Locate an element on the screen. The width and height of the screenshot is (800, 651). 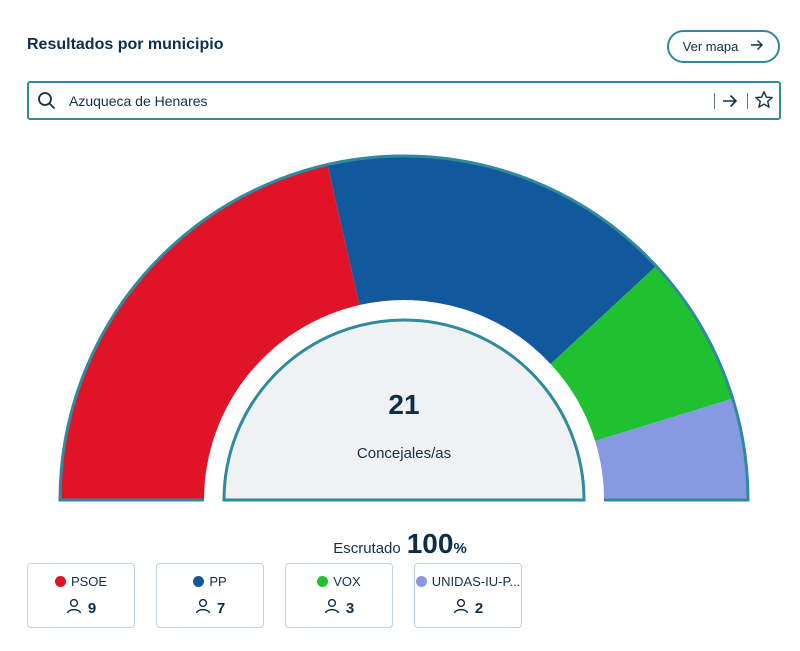
legend-seat-count: 3 is located at coordinates (350, 608).